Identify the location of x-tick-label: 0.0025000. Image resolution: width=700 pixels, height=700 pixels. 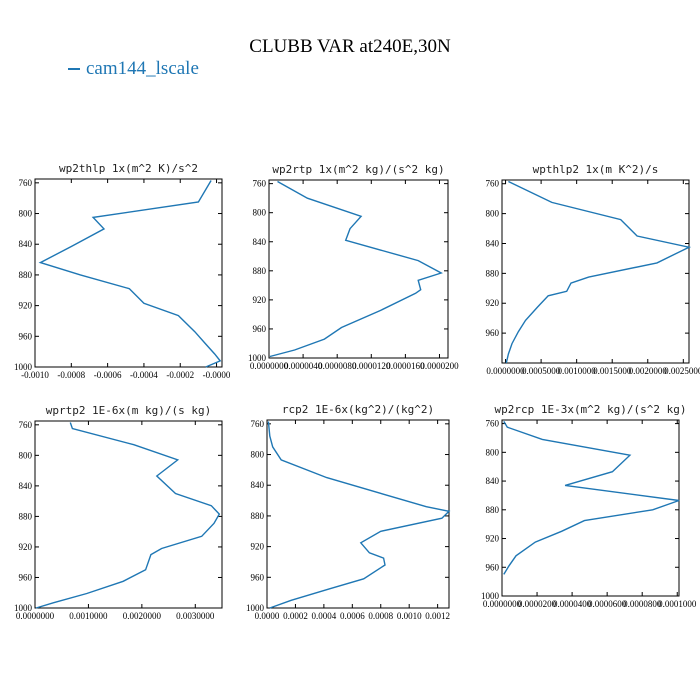
(682, 371).